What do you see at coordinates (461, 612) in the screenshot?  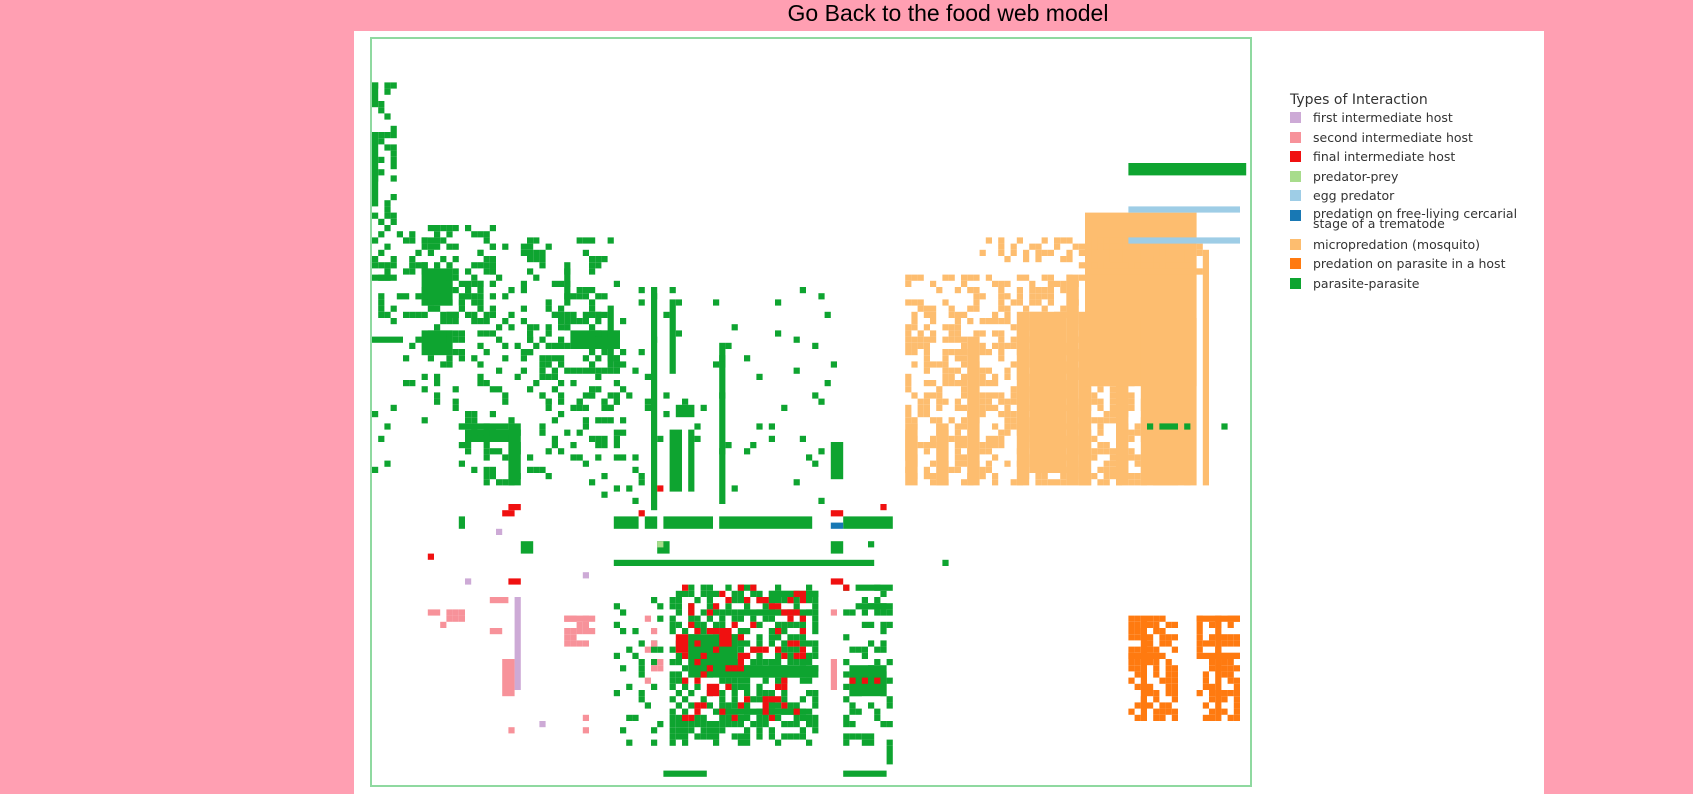 I see `cell-second-intermediate-host` at bounding box center [461, 612].